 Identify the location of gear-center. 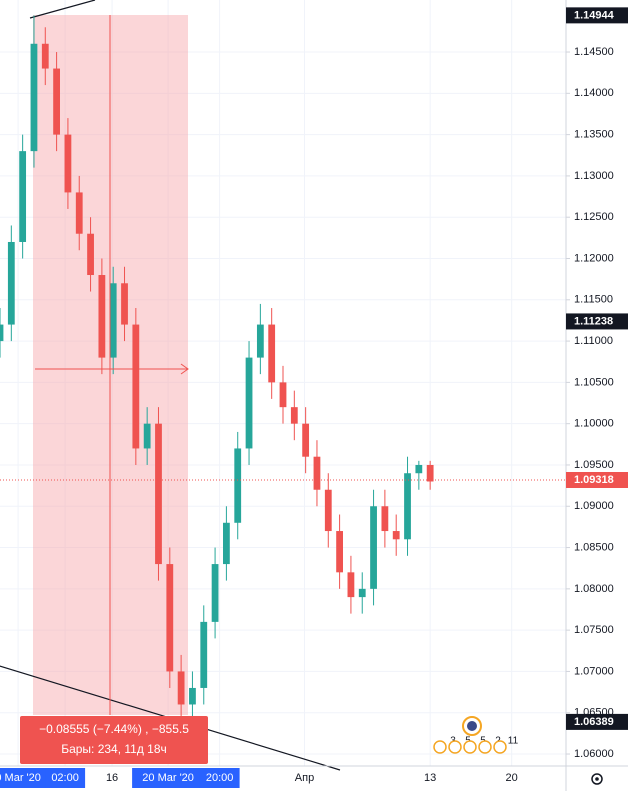
(597, 779).